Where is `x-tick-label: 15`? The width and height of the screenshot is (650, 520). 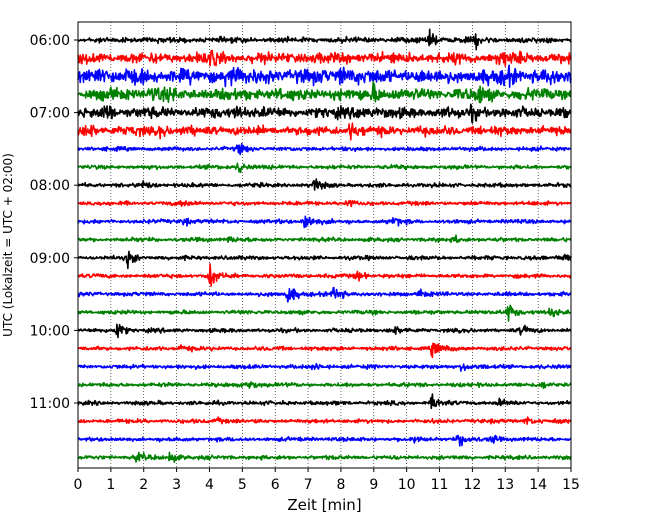 x-tick-label: 15 is located at coordinates (571, 485).